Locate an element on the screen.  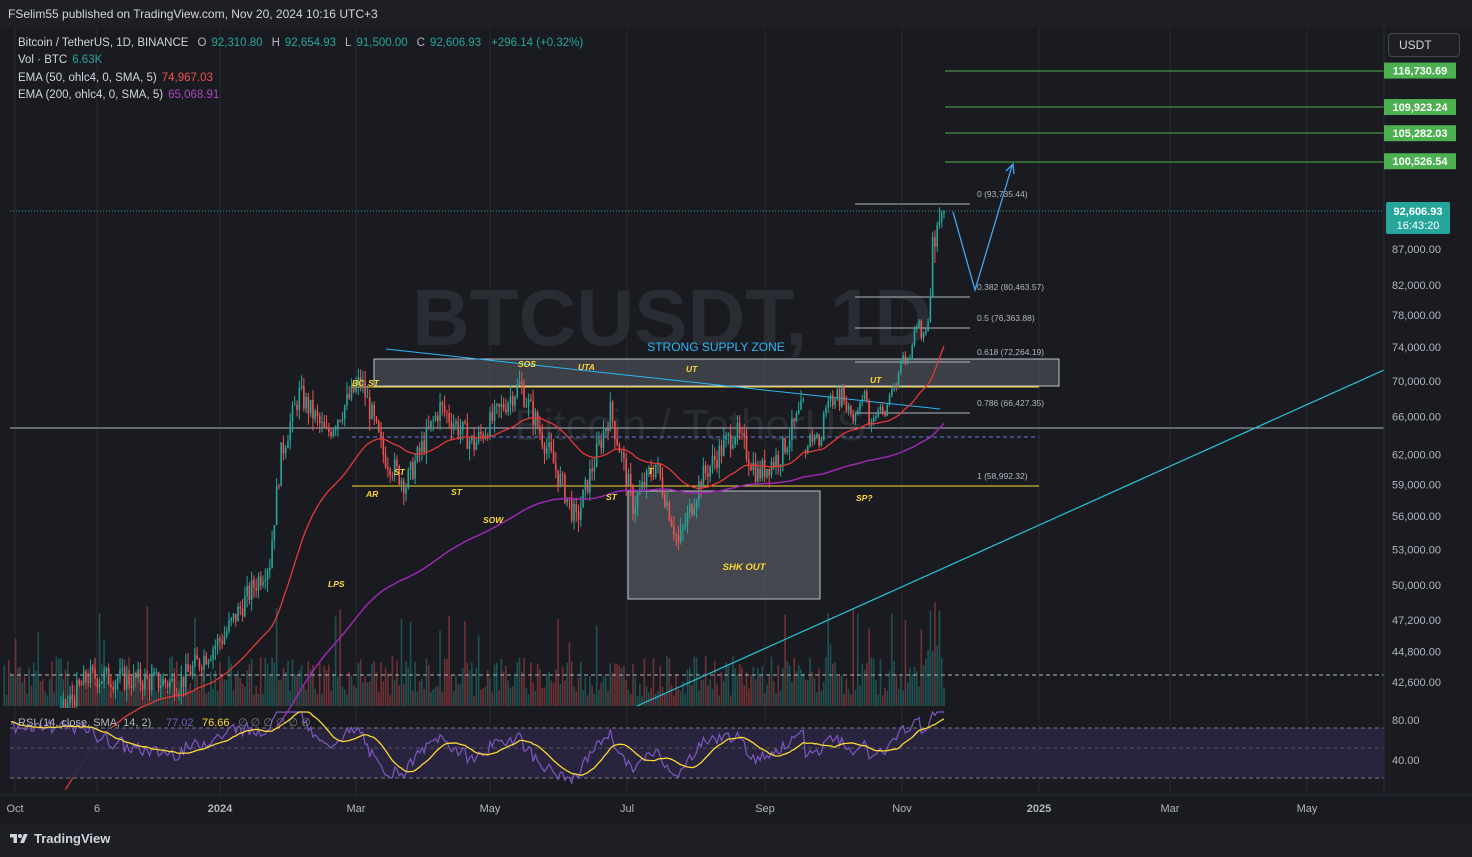
footer-brand: TradingView is located at coordinates (60, 838).